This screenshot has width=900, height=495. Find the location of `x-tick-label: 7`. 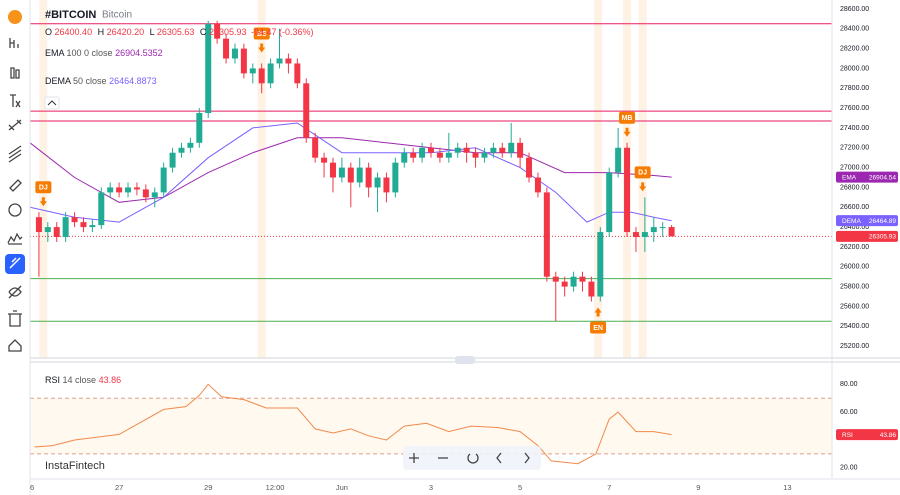

x-tick-label: 7 is located at coordinates (609, 487).